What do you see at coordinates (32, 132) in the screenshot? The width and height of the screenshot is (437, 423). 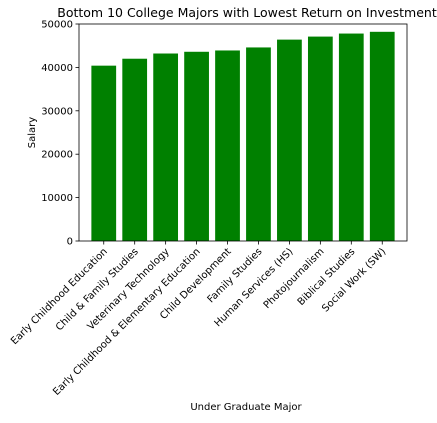 I see `y-axis-label: Salary` at bounding box center [32, 132].